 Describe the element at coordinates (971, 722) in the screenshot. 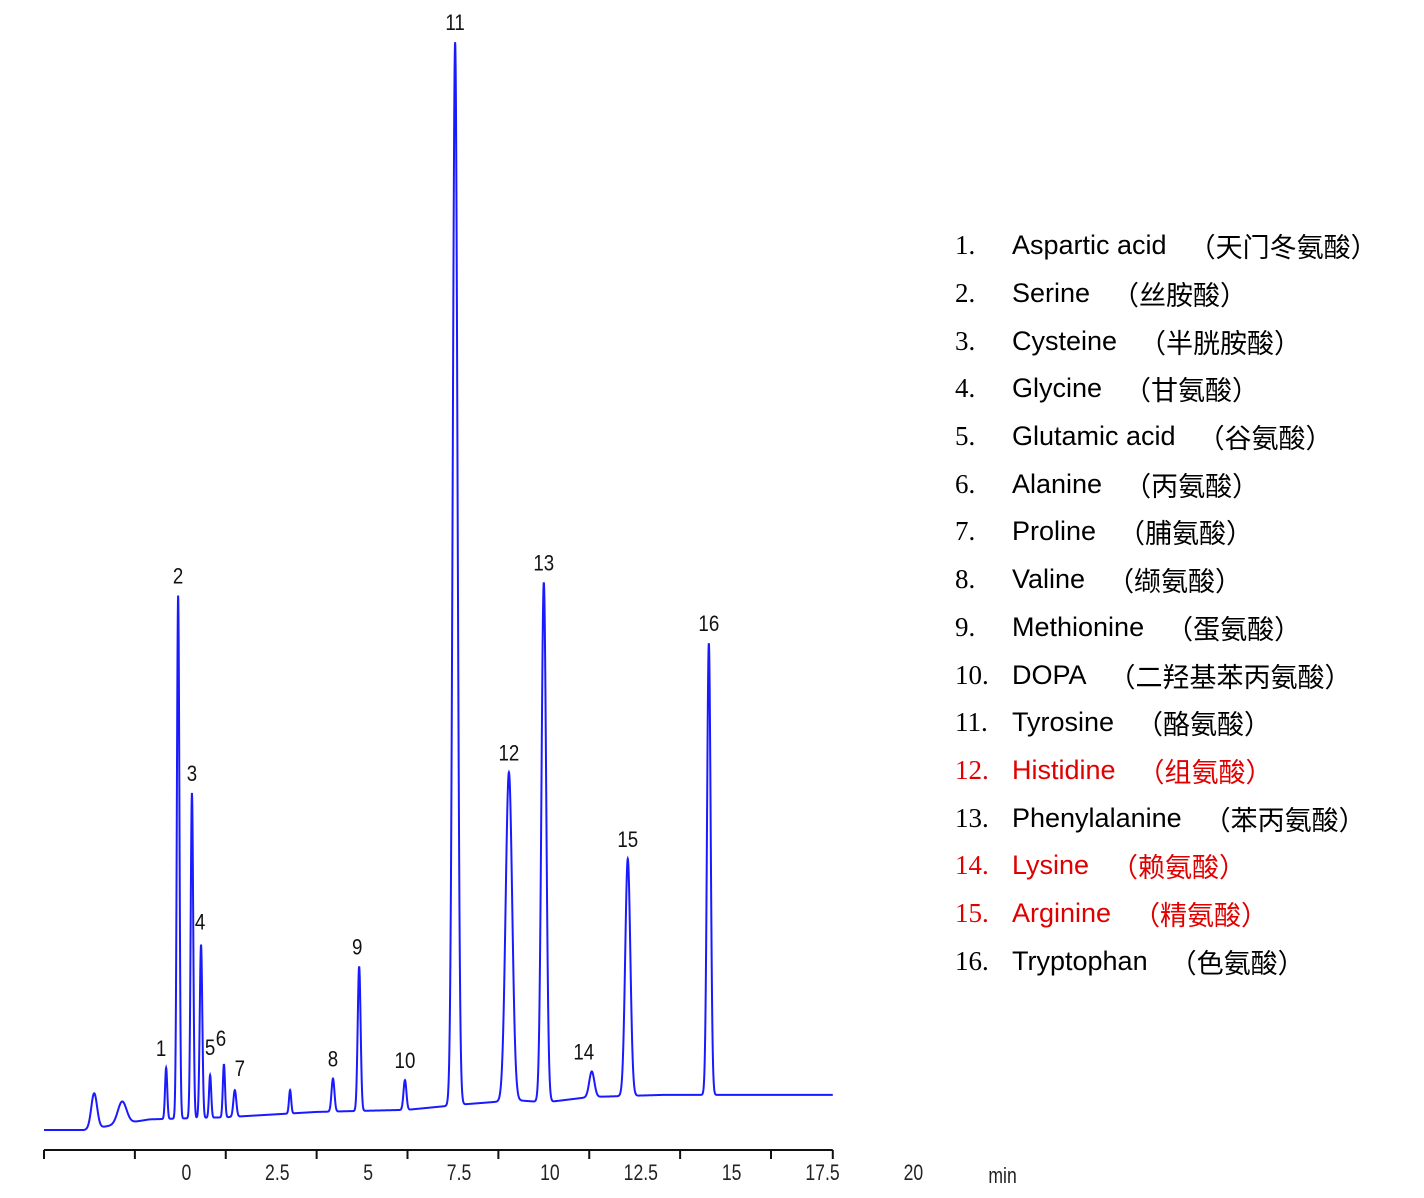

I see `legend-number: 11.` at that location.